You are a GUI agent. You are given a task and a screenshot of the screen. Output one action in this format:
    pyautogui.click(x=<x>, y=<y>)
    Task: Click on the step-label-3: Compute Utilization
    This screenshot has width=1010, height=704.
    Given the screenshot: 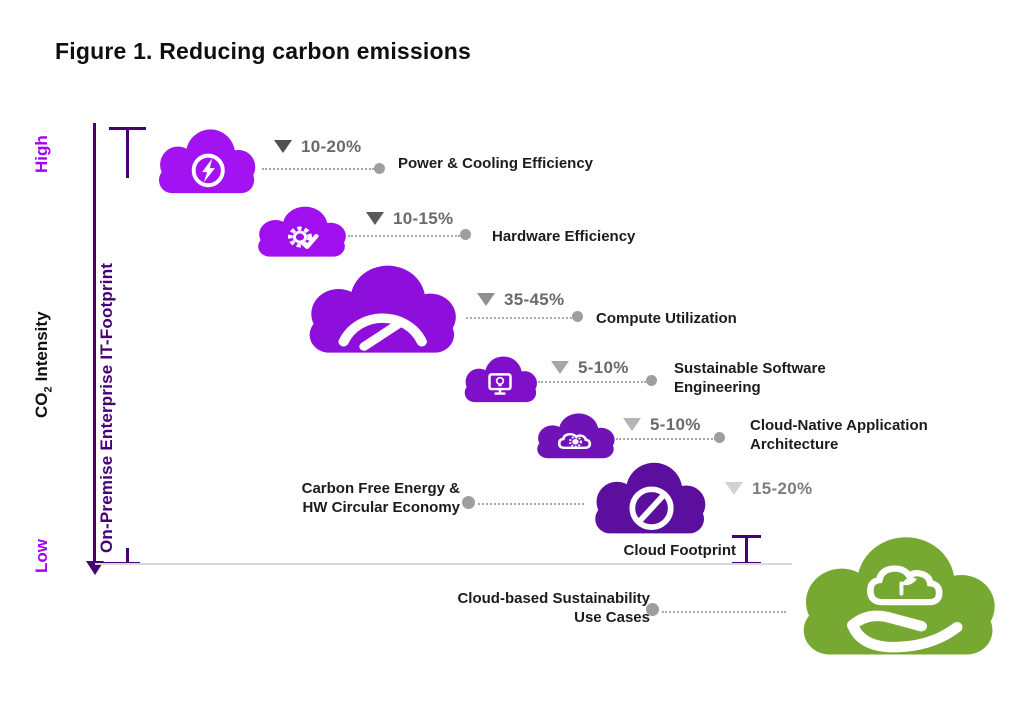 What is the action you would take?
    pyautogui.click(x=666, y=318)
    